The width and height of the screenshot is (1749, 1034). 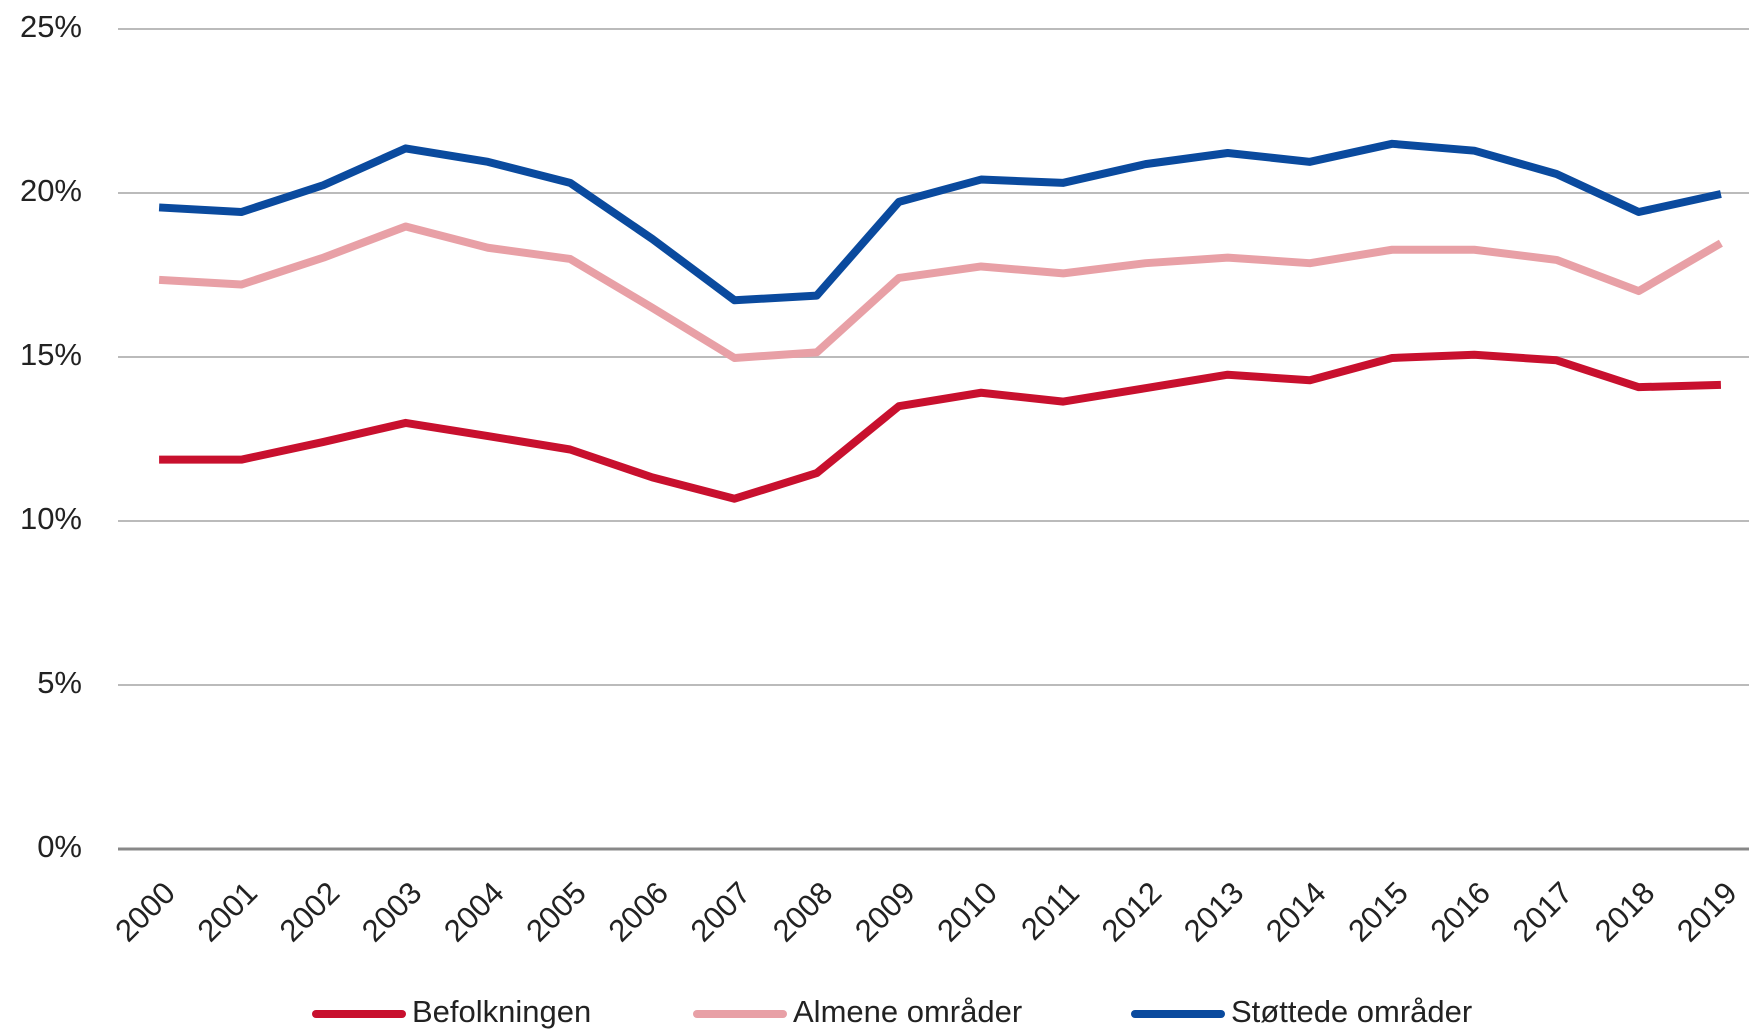 What do you see at coordinates (51, 518) in the screenshot?
I see `y-tick-label: 10%` at bounding box center [51, 518].